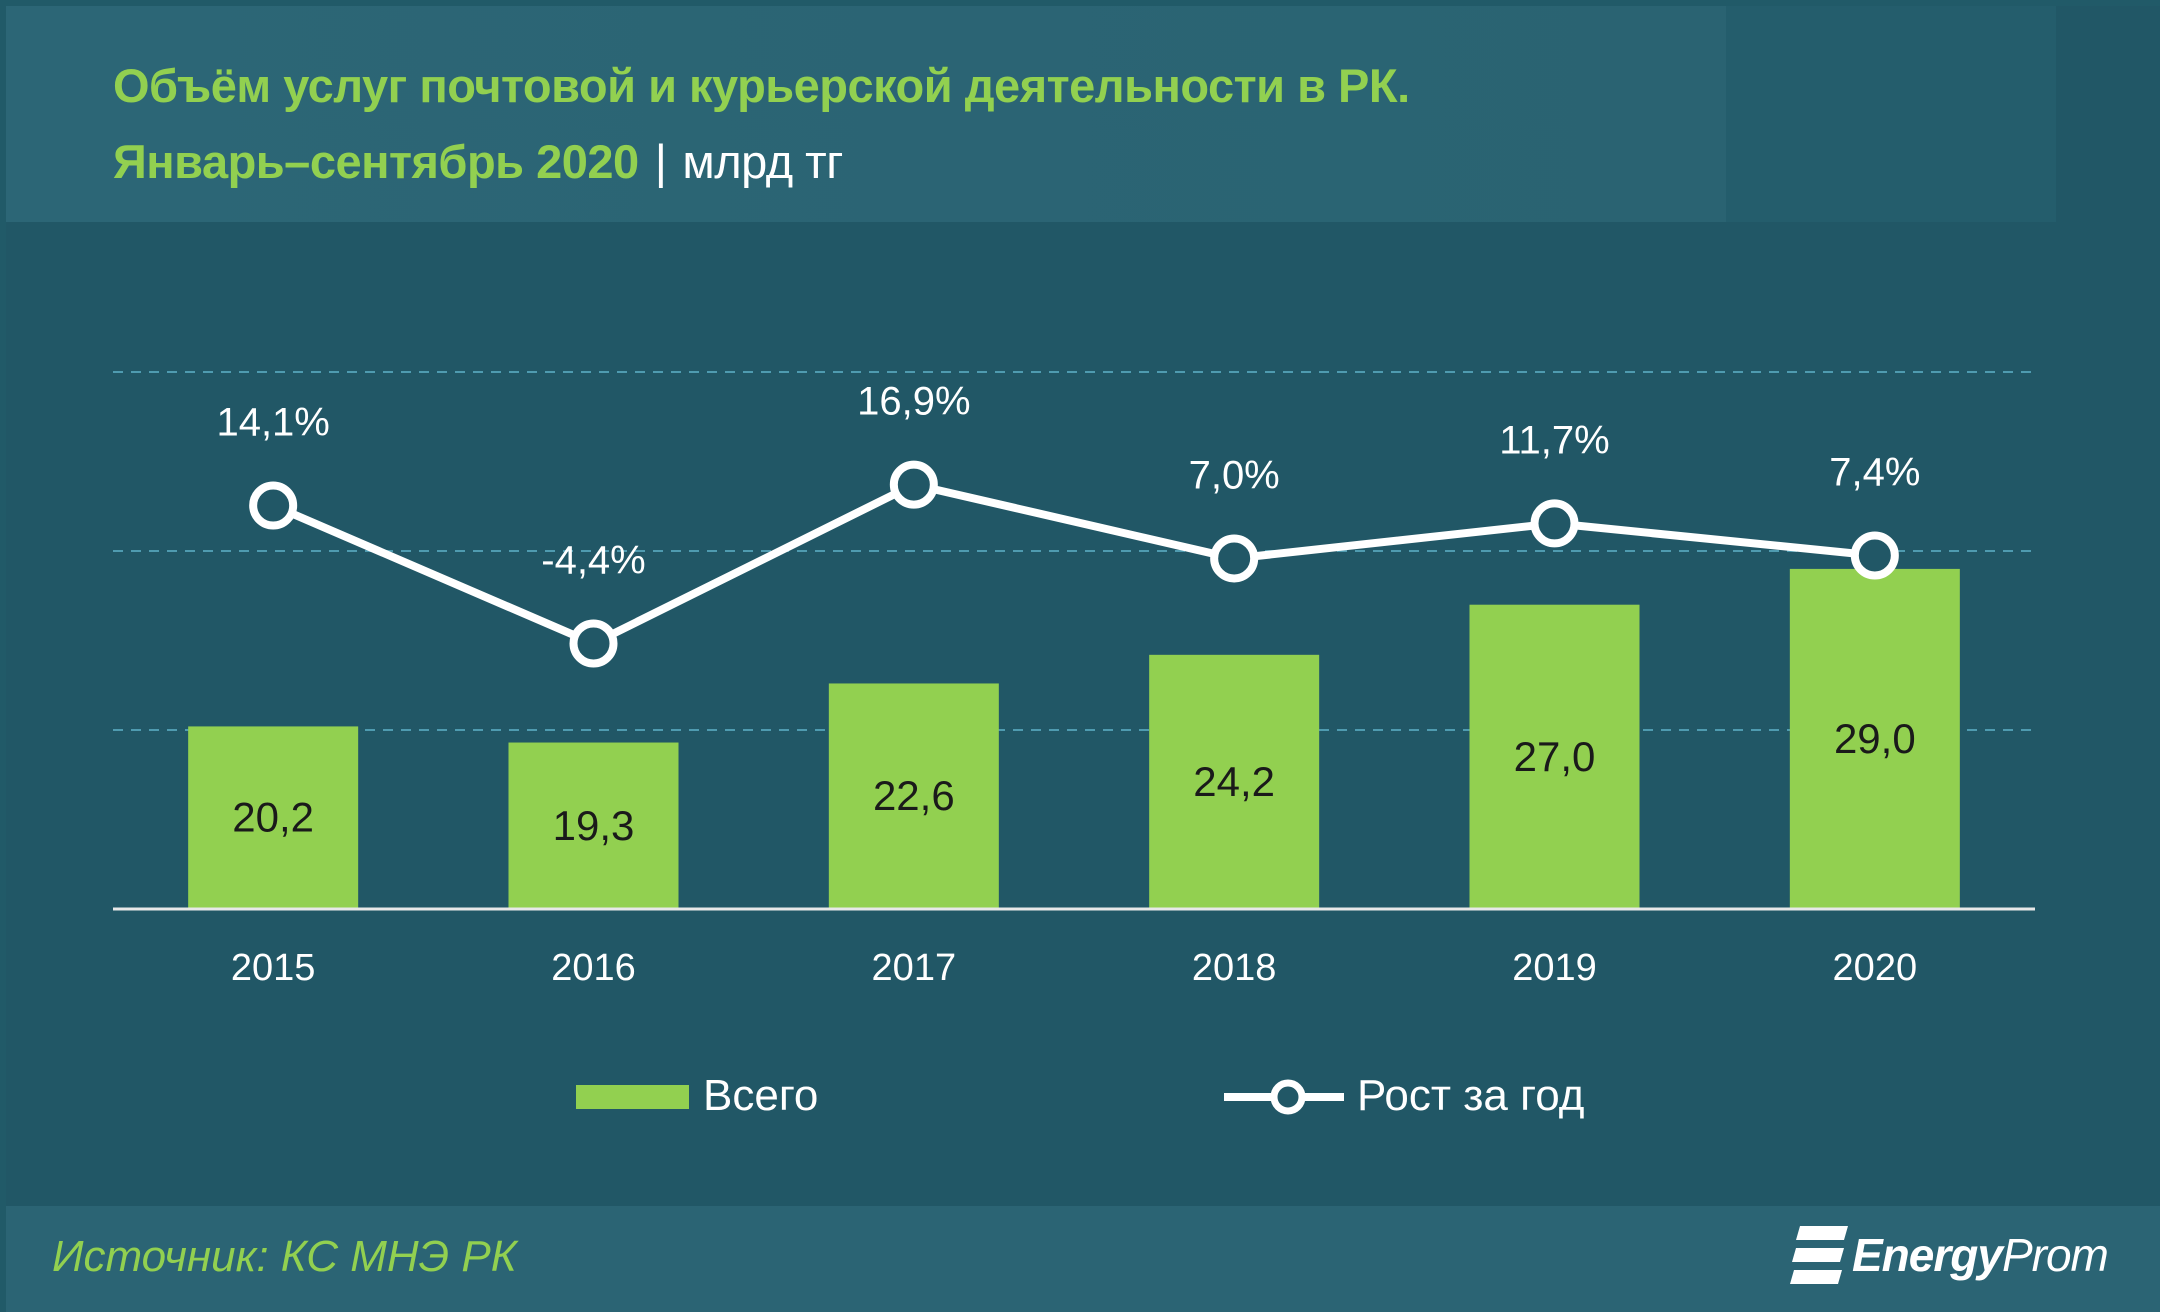 Image resolution: width=2160 pixels, height=1312 pixels. I want to click on growth-value-label: 7,0%, so click(1234, 475).